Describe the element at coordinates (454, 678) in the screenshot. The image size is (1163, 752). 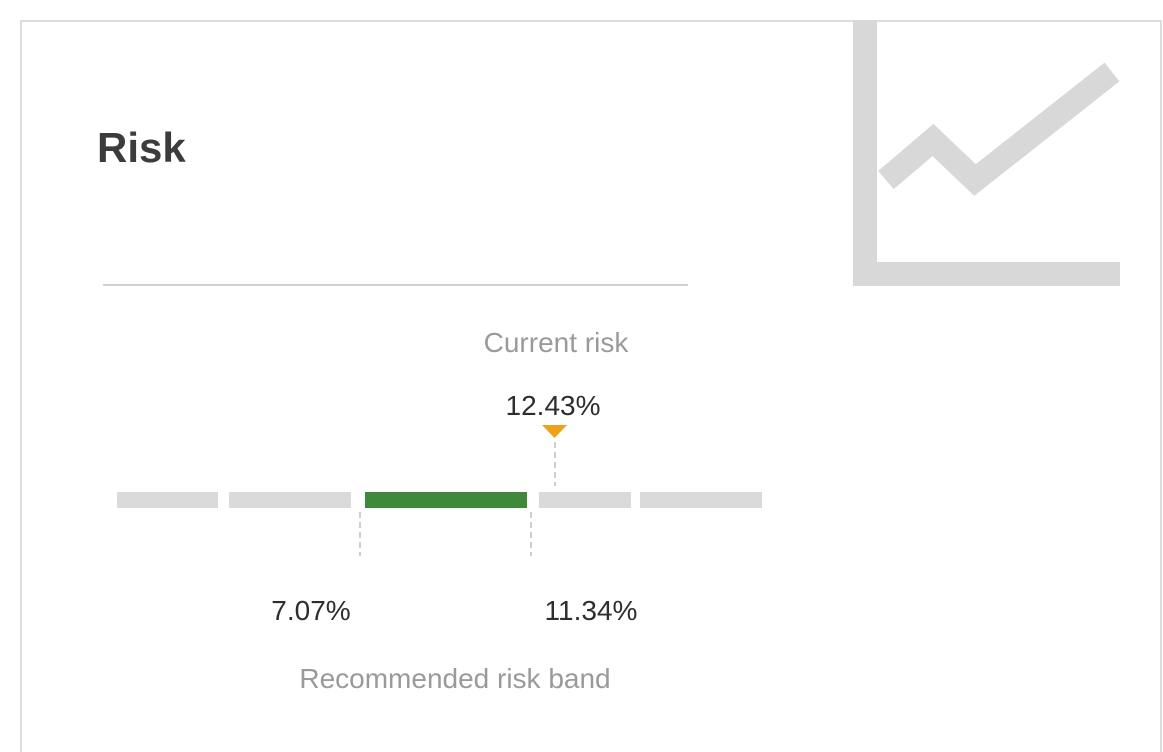
I see `band-label: Recommended risk band` at that location.